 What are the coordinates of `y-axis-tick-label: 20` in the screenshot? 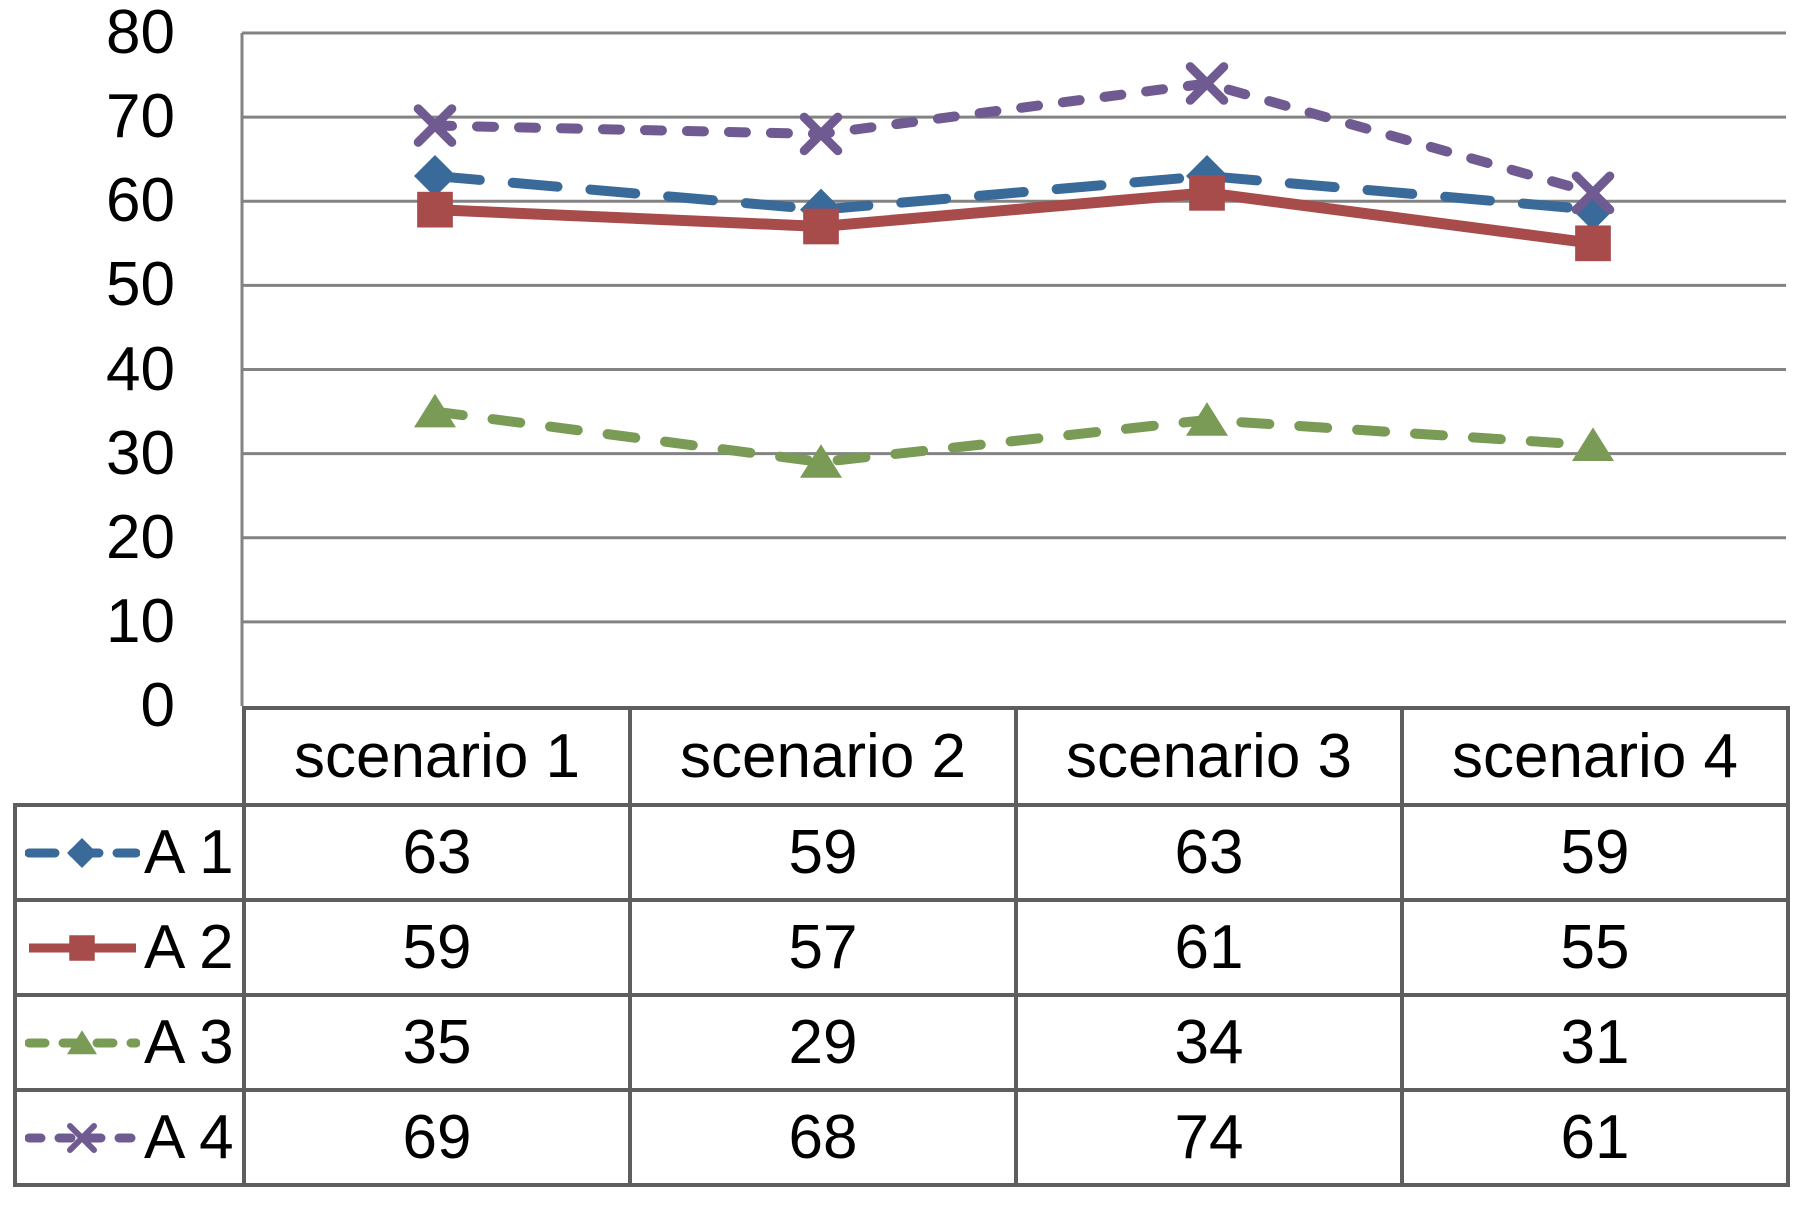 It's located at (140, 537).